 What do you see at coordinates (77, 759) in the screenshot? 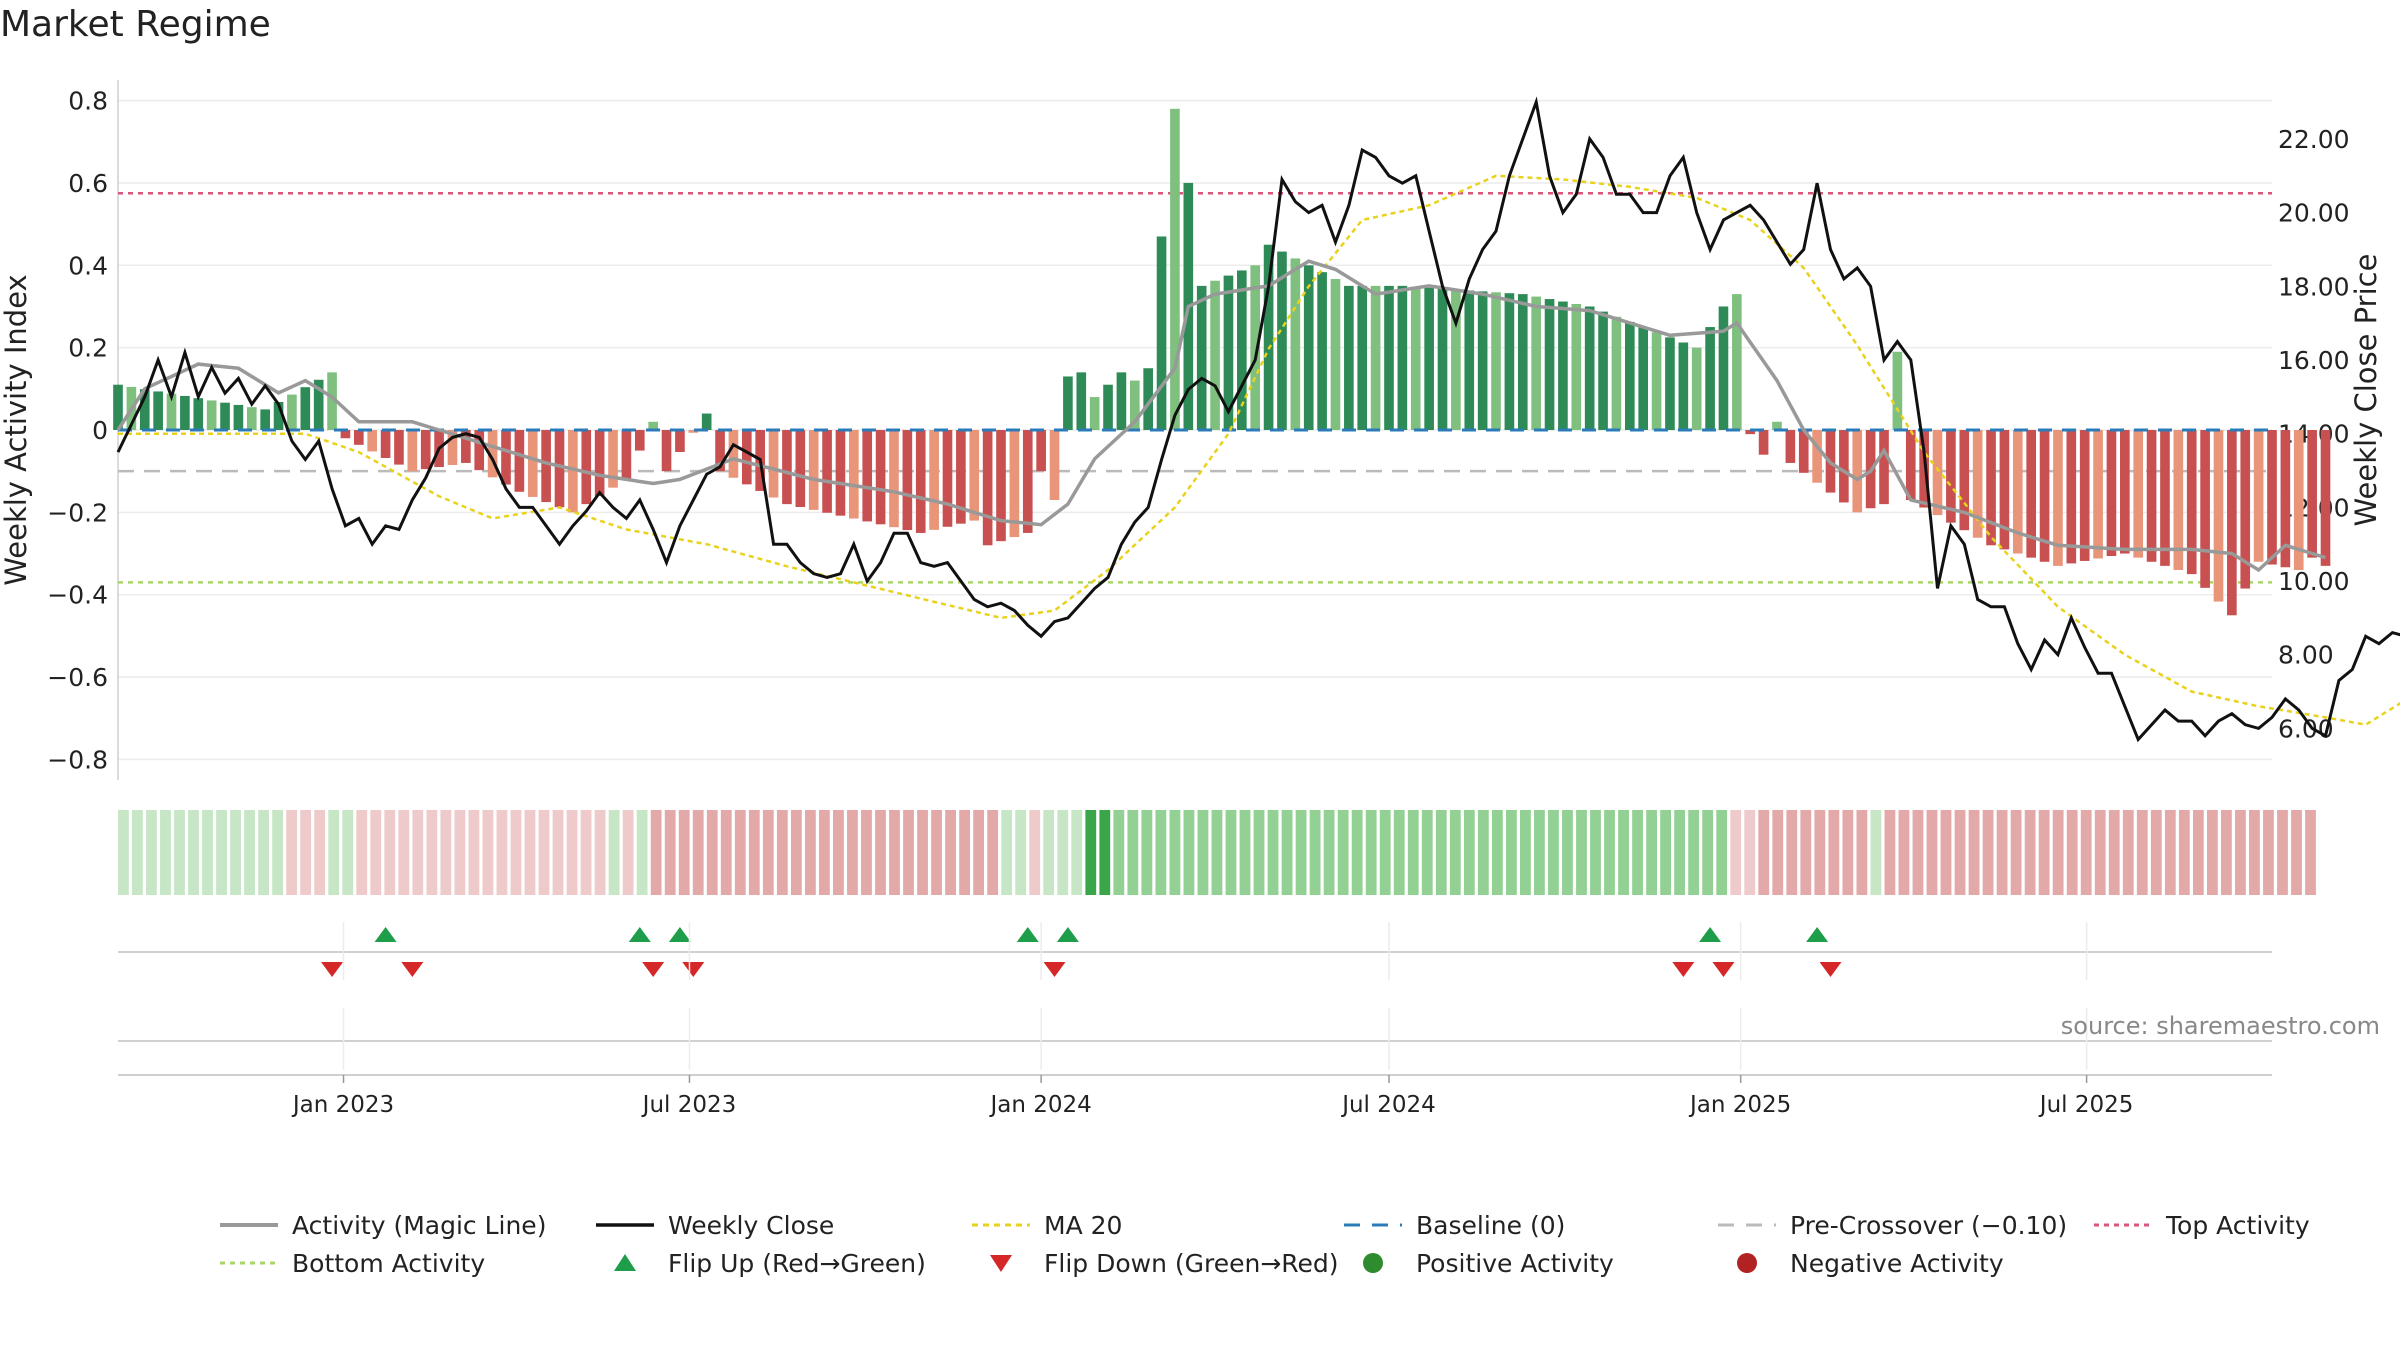
I see `y-tick-label: −0.8` at bounding box center [77, 759].